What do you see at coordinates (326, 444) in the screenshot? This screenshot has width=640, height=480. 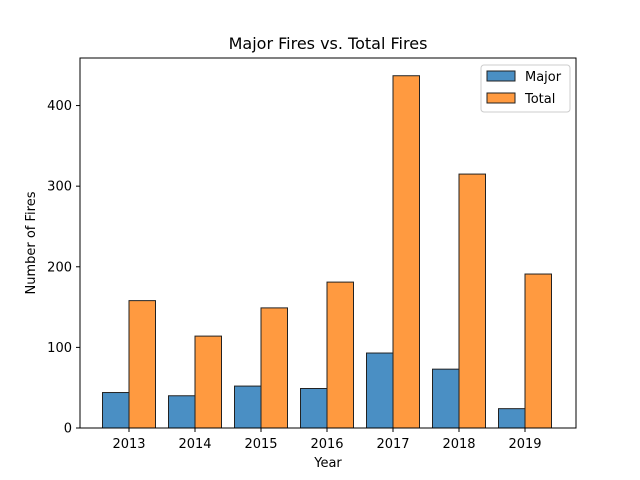 I see `x-tick-label: 2016` at bounding box center [326, 444].